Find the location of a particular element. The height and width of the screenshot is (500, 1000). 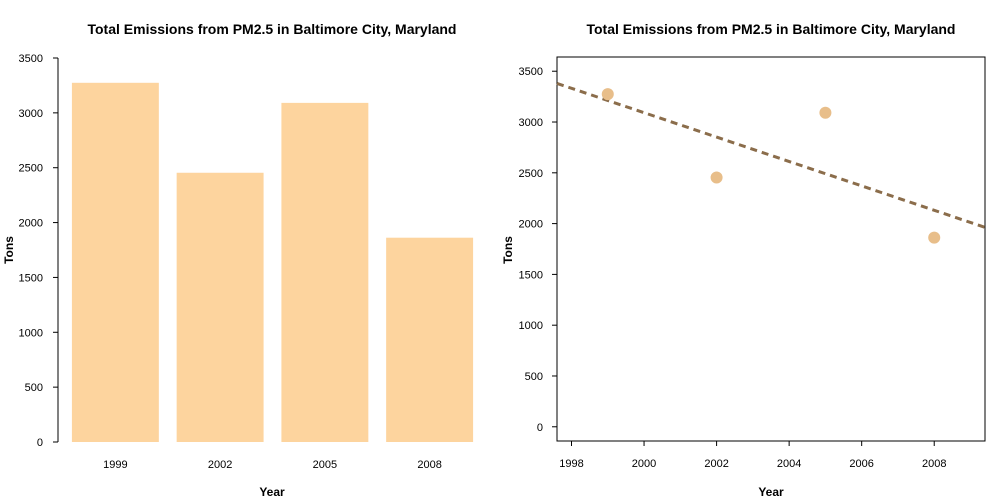

bar-x-tick-label: 2002 is located at coordinates (220, 465).